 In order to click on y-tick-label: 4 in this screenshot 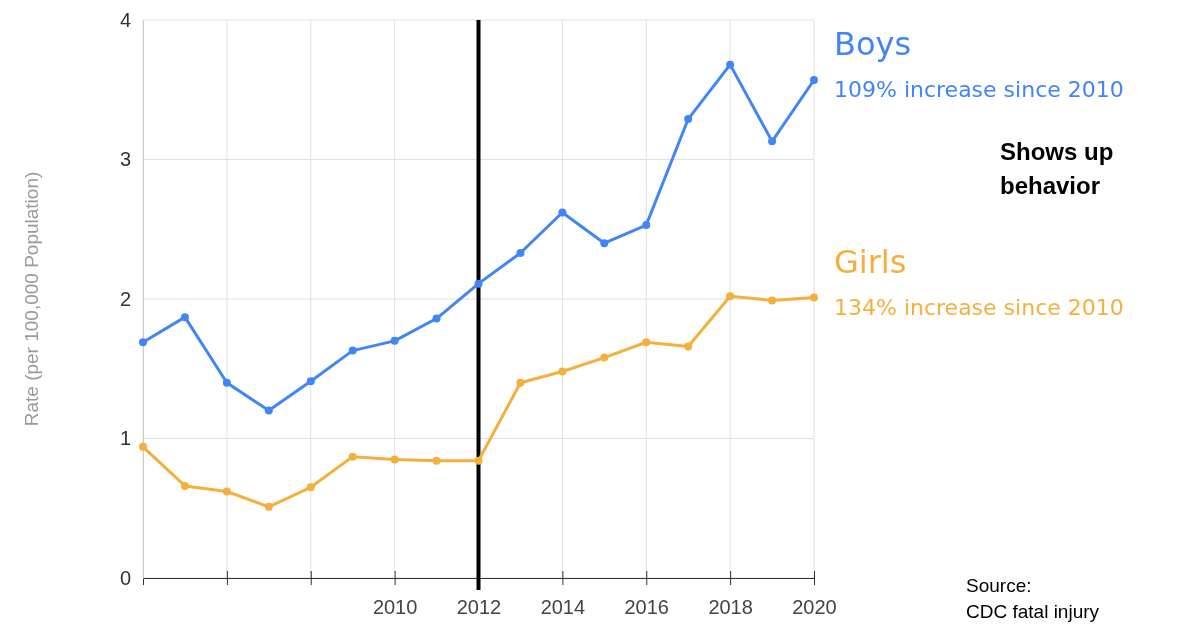, I will do `click(125, 19)`.